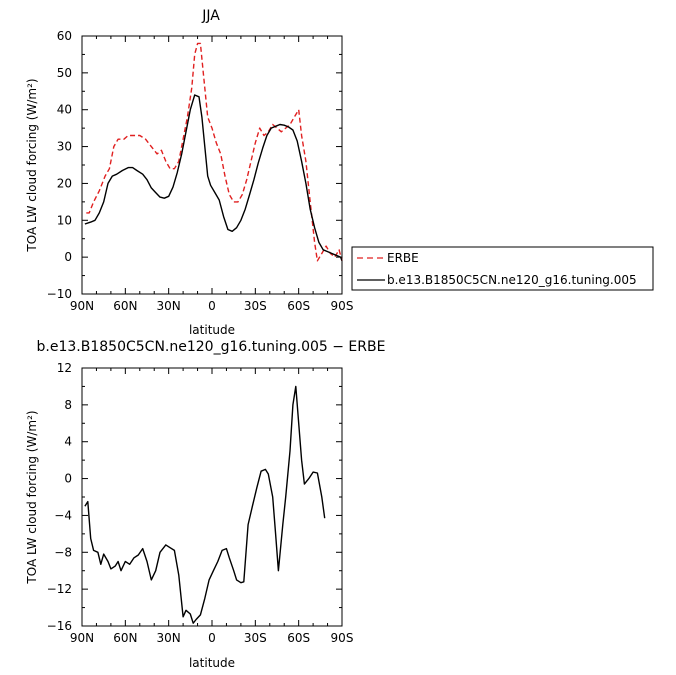 The image size is (676, 675). Describe the element at coordinates (64, 183) in the screenshot. I see `y-tick-label: 20` at that location.